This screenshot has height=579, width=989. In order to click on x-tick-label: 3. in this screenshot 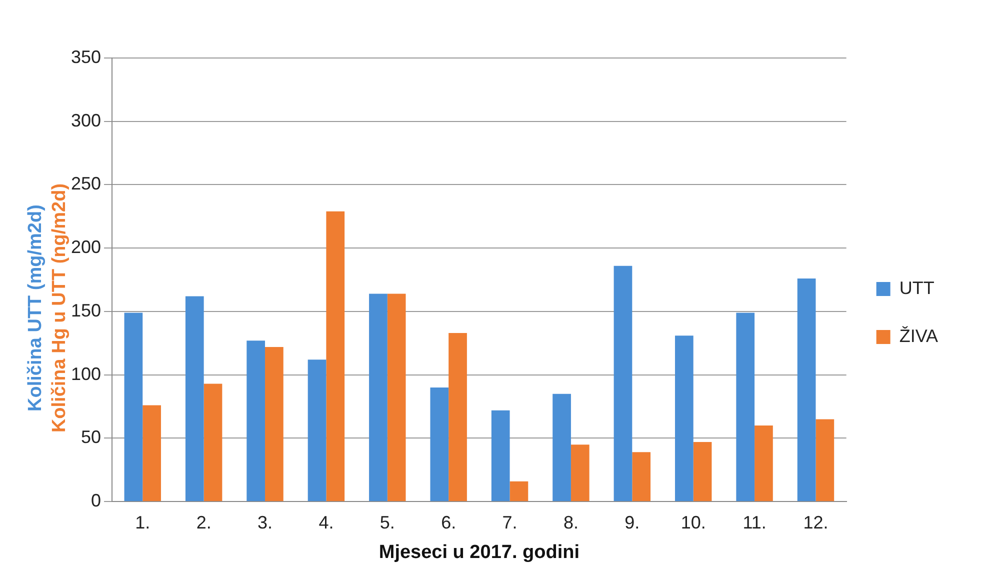, I will do `click(265, 522)`.